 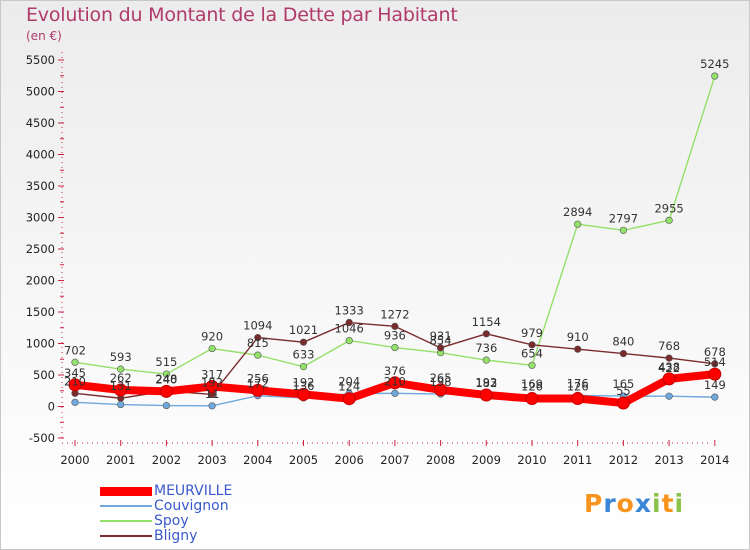 What do you see at coordinates (394, 460) in the screenshot?
I see `x-tick-label: 2007` at bounding box center [394, 460].